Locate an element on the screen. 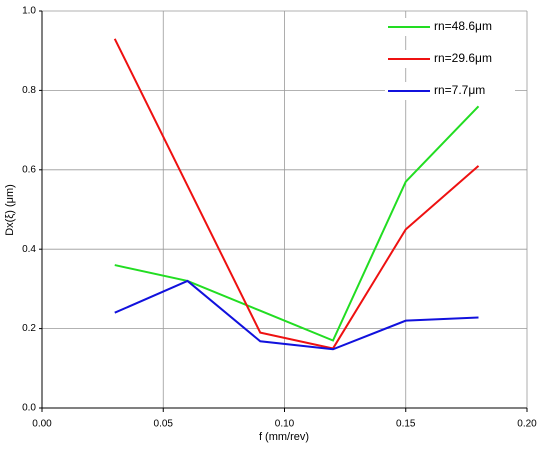 This screenshot has height=449, width=550. x-axis-label: f (mm/rev) is located at coordinates (284, 437).